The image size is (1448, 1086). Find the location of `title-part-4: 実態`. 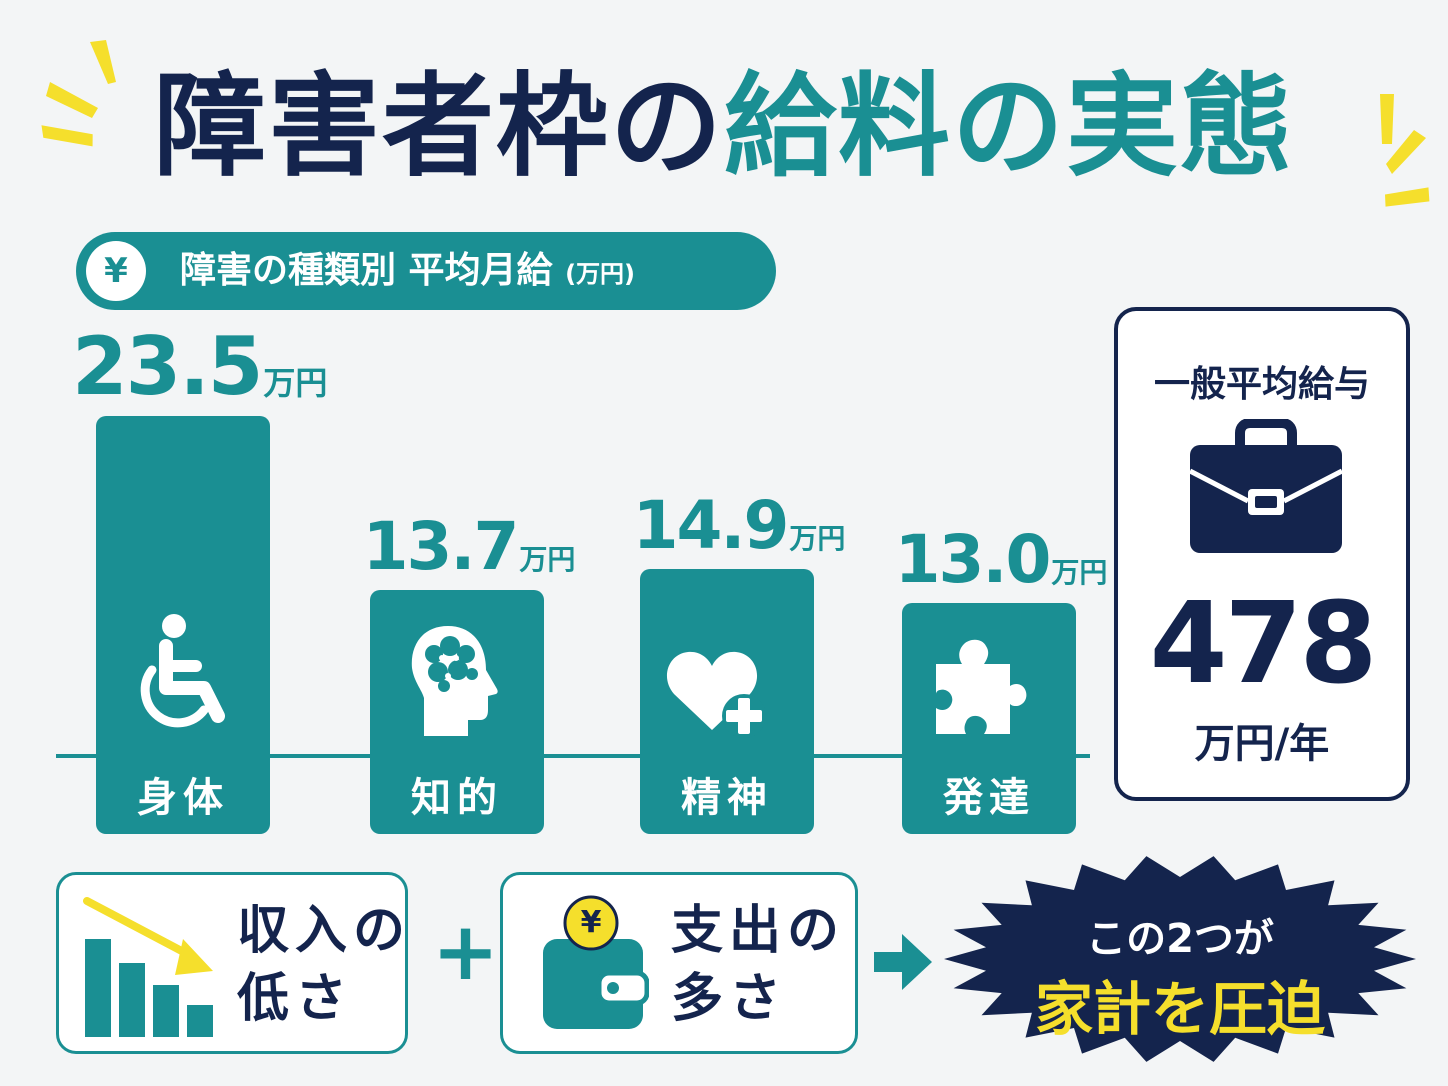

title-part-4: 実態 is located at coordinates (1180, 127).